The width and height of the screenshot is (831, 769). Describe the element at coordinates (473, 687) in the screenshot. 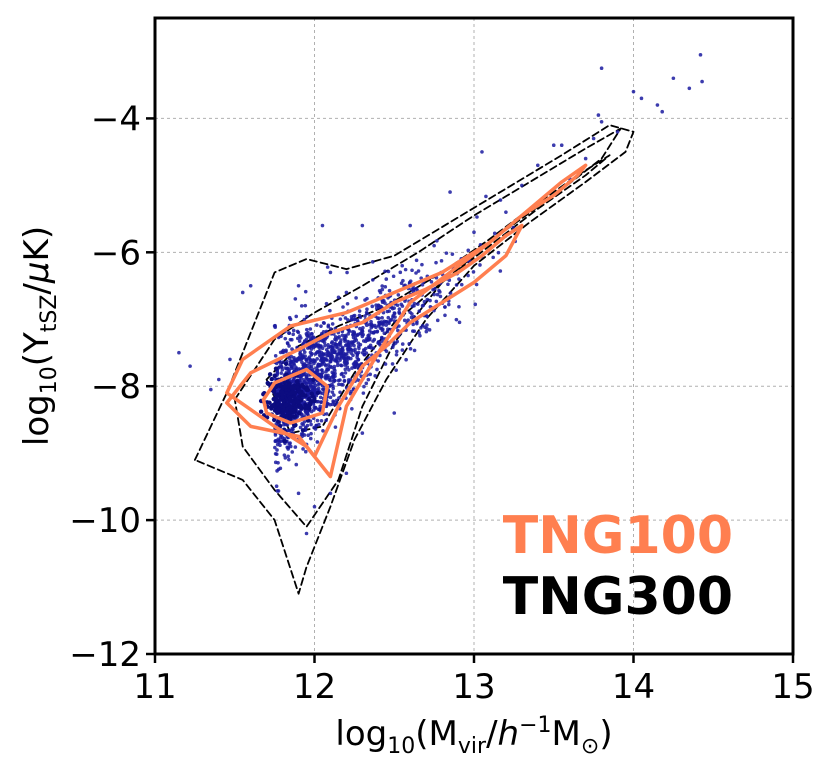

I see `x-tick-label: 13` at that location.